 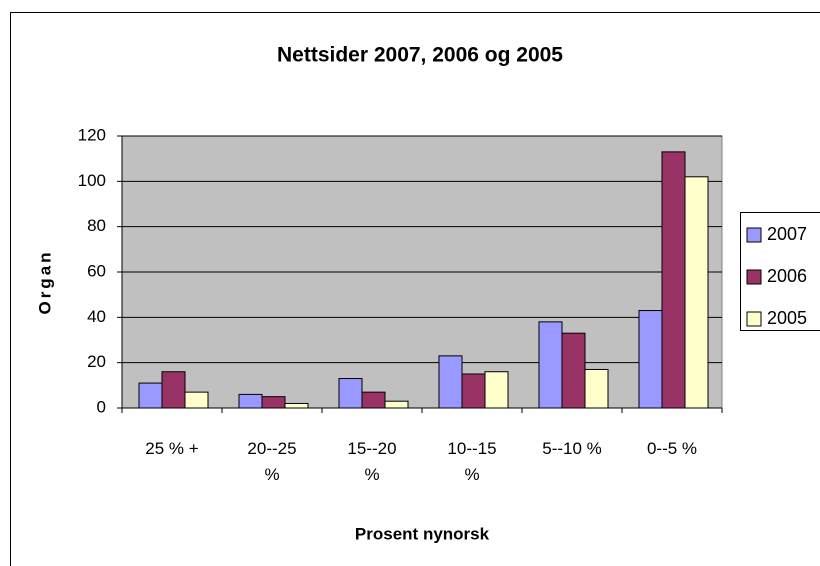 What do you see at coordinates (96, 316) in the screenshot?
I see `y-tick-label: 40` at bounding box center [96, 316].